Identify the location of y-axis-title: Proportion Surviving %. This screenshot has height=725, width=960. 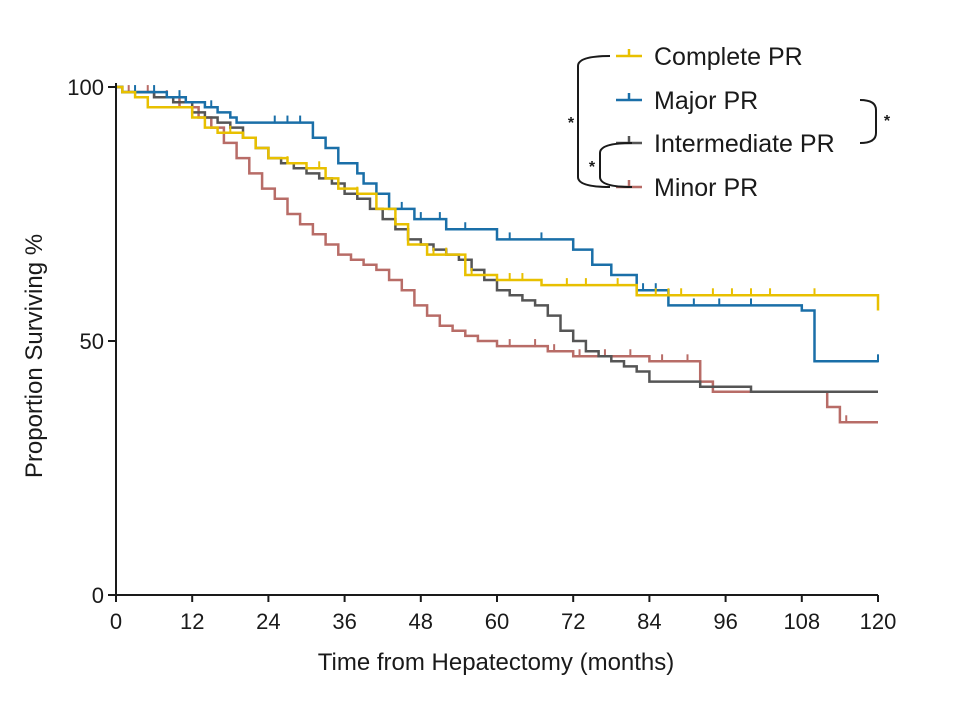
(34, 356).